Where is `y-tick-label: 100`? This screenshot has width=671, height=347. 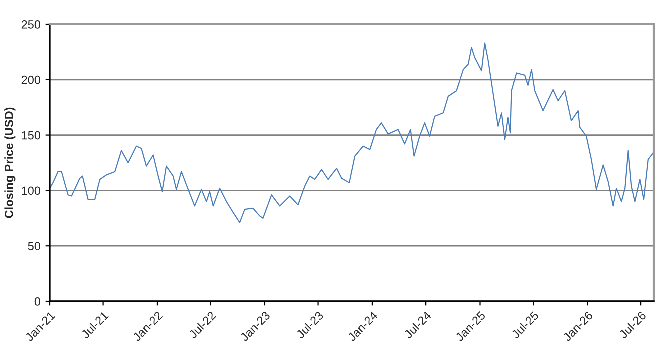
y-tick-label: 100 is located at coordinates (31, 191).